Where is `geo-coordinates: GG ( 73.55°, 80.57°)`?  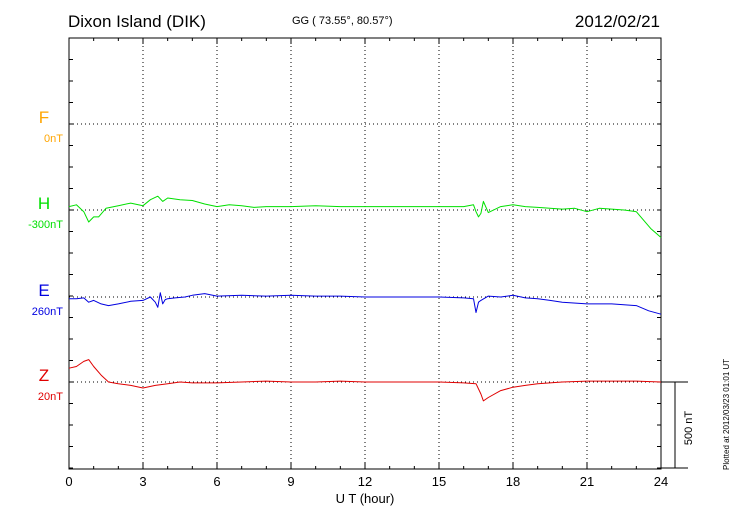 geo-coordinates: GG ( 73.55°, 80.57°) is located at coordinates (342, 21).